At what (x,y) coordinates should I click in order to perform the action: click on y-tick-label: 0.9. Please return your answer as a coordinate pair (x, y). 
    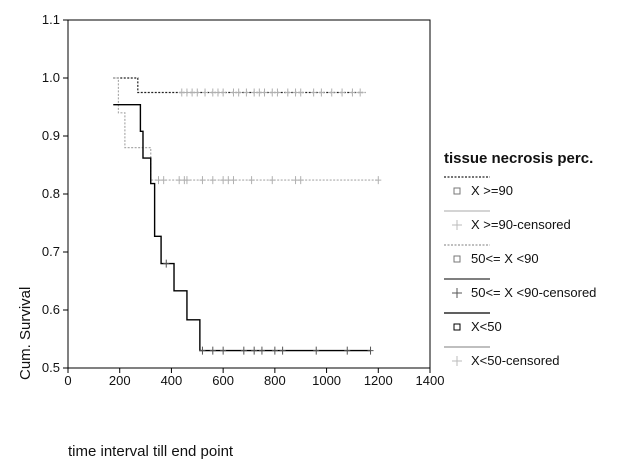
    Looking at the image, I should click on (51, 135).